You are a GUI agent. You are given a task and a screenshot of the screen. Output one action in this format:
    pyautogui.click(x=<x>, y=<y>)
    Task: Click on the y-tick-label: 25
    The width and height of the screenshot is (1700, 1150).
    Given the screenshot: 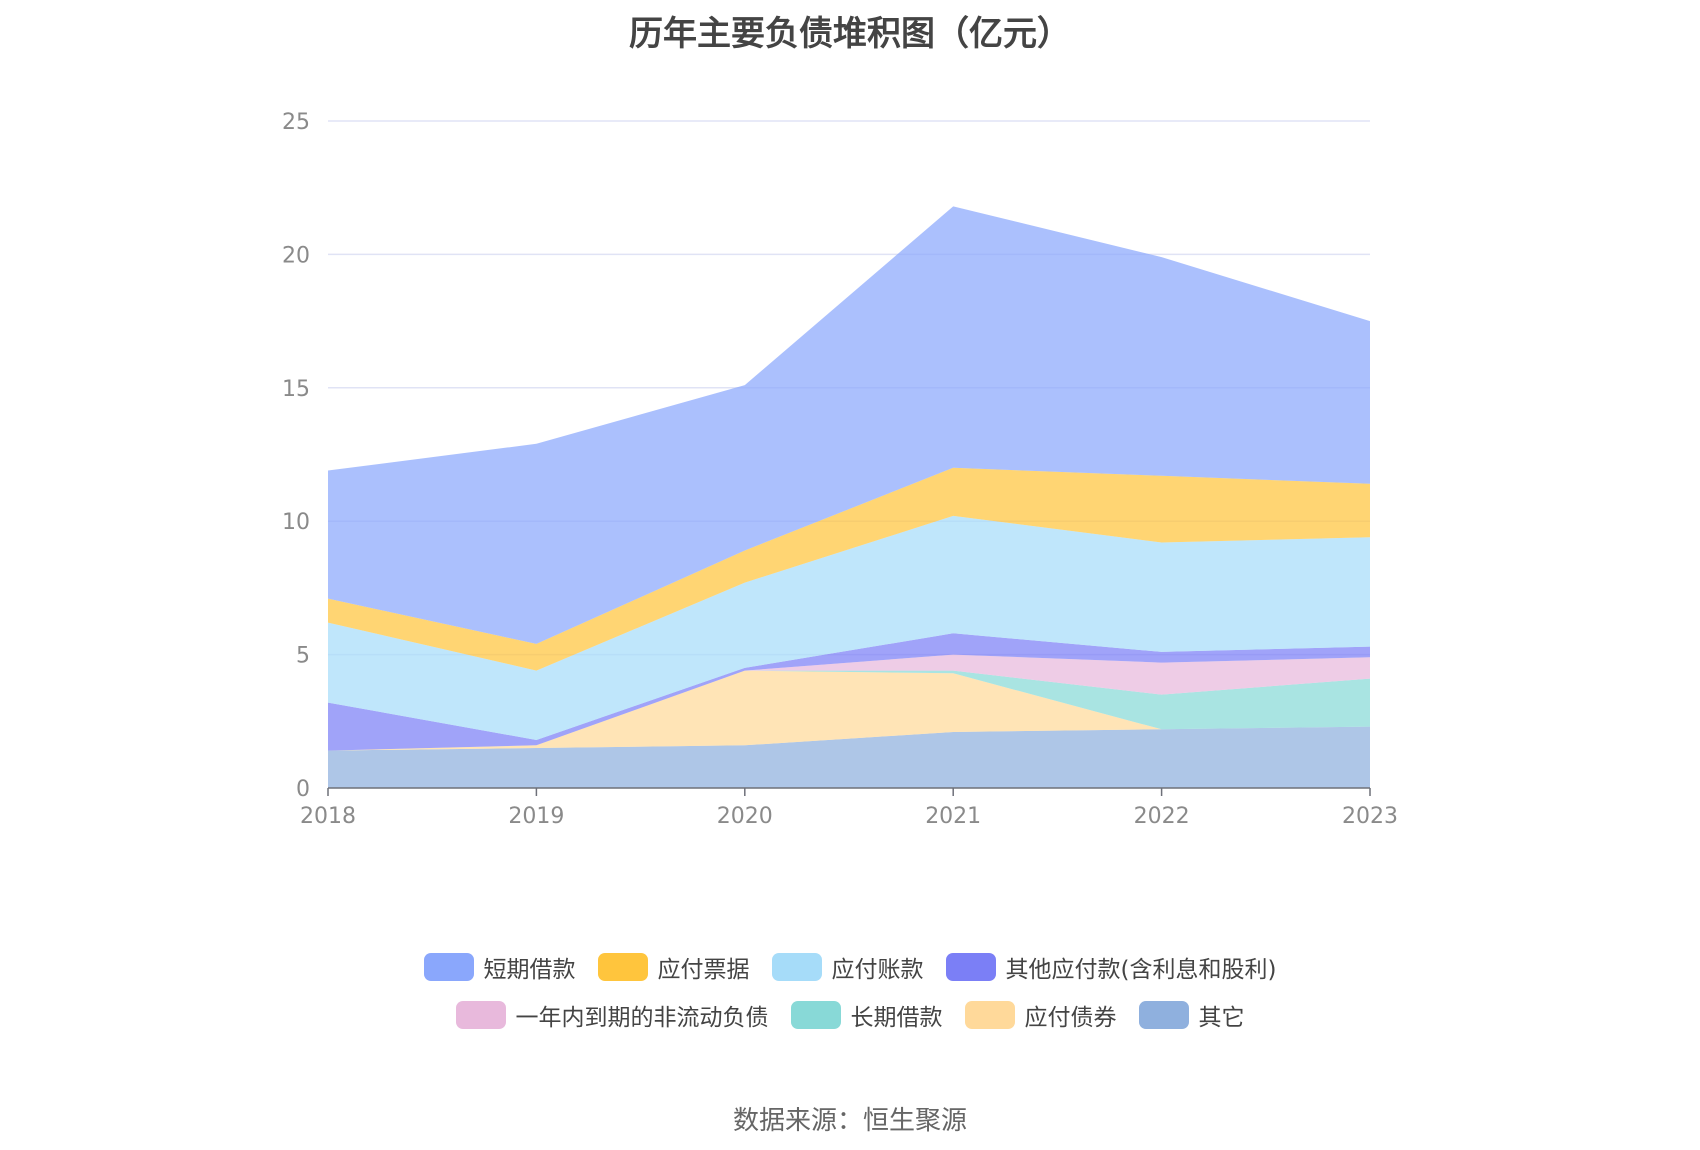 What is the action you would take?
    pyautogui.click(x=296, y=122)
    